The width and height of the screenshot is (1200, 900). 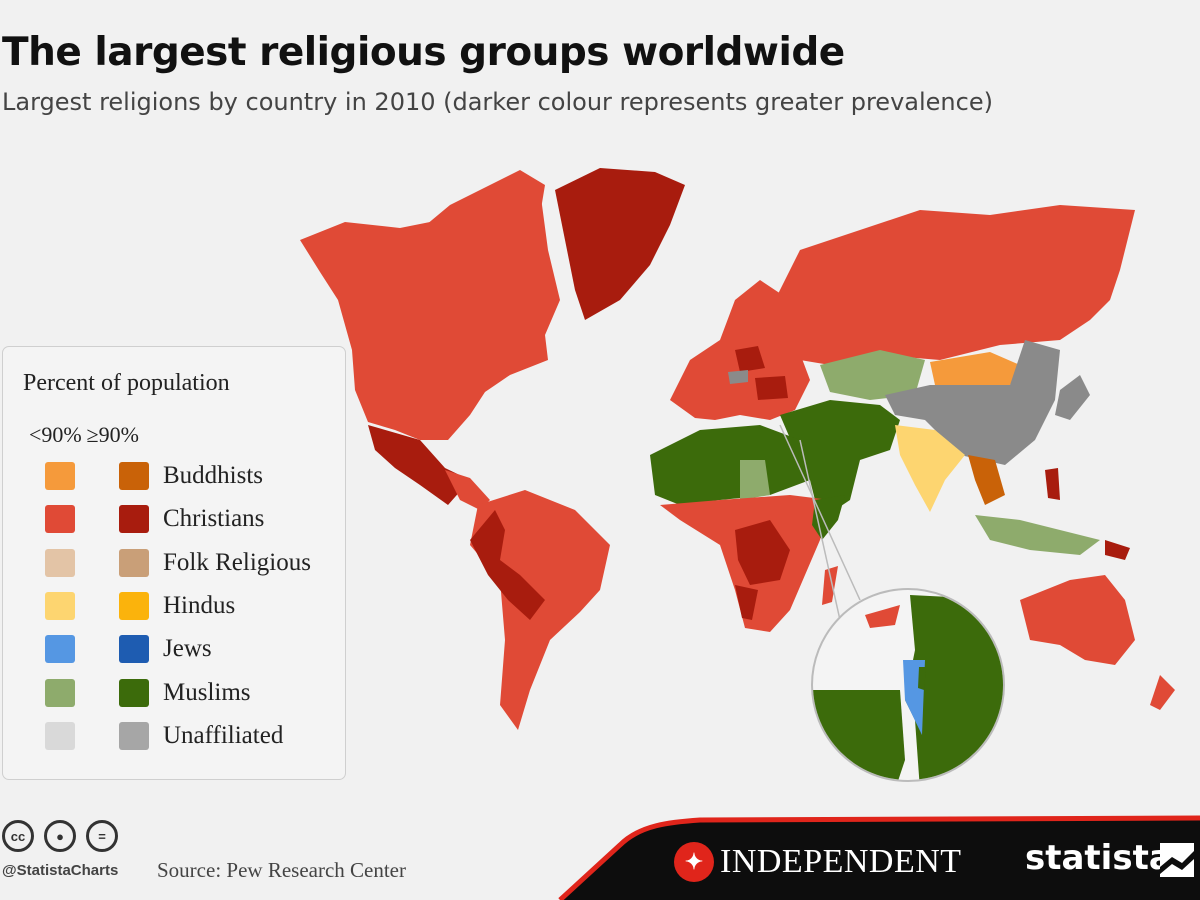 I want to click on legend-item: Folk Religious, so click(x=195, y=562).